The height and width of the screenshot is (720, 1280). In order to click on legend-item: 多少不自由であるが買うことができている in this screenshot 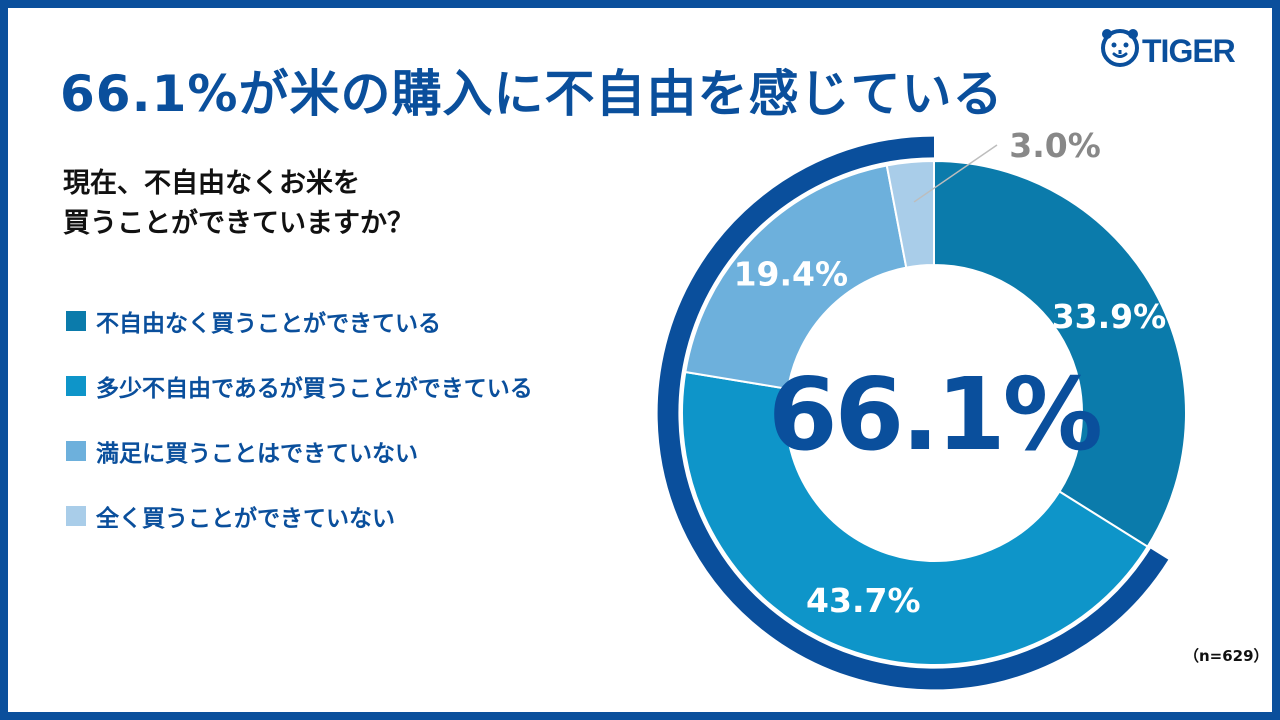, I will do `click(299, 386)`.